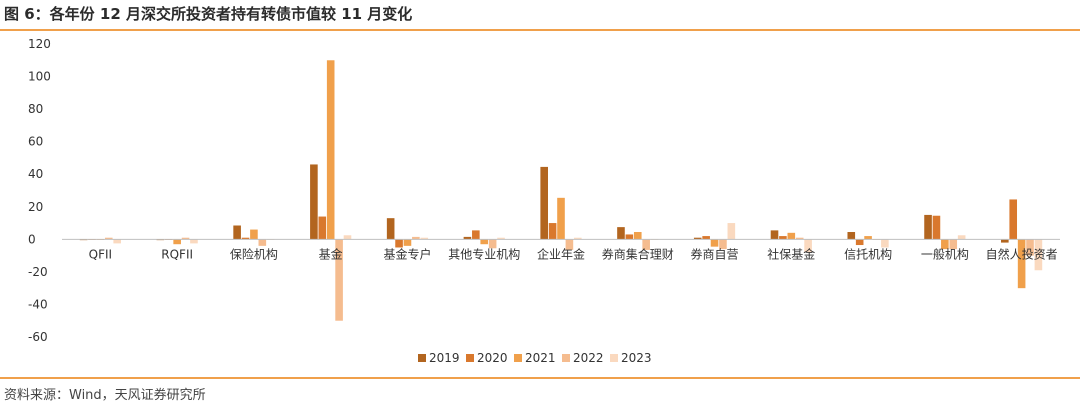  What do you see at coordinates (254, 253) in the screenshot?
I see `category-label: 保险机构` at bounding box center [254, 253].